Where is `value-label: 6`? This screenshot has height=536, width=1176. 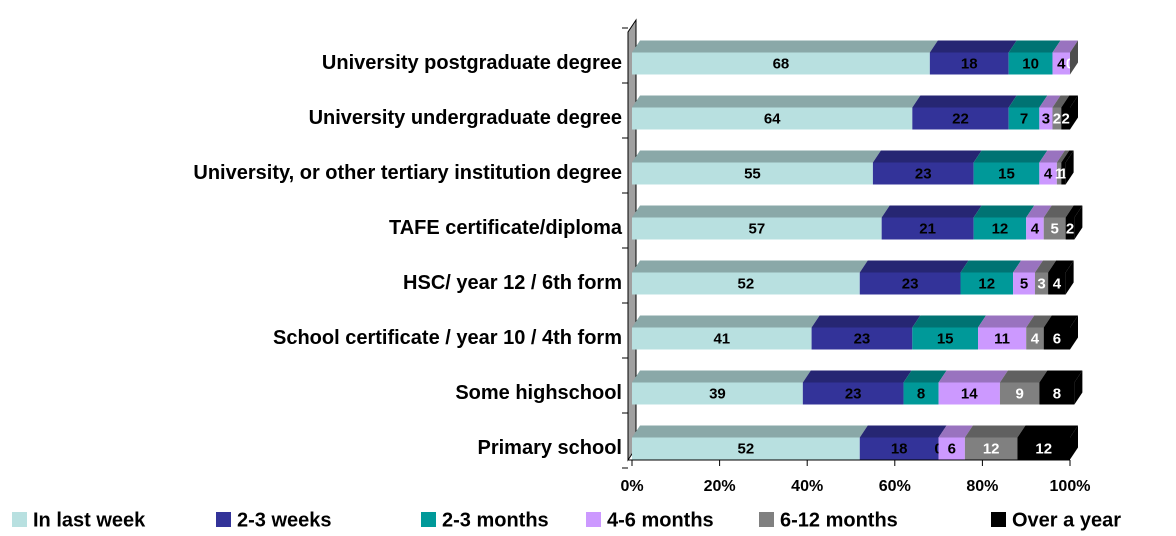 value-label: 6 is located at coordinates (952, 448).